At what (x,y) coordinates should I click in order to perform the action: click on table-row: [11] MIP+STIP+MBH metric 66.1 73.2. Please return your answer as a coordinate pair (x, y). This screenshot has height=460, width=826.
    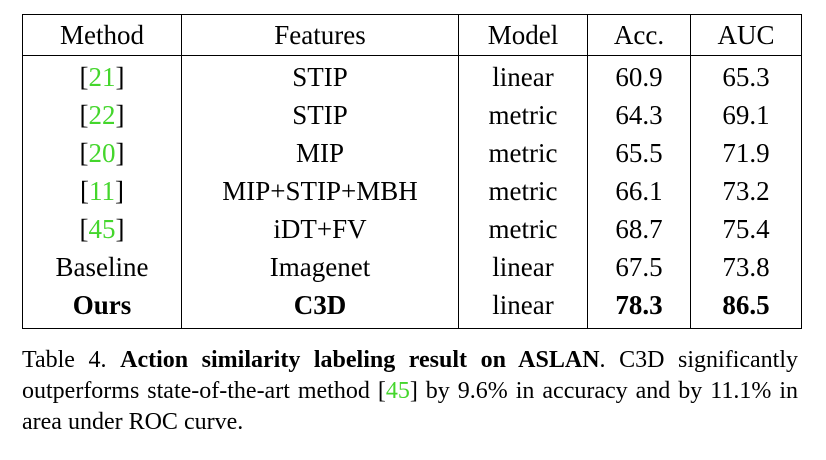
    Looking at the image, I should click on (412, 191).